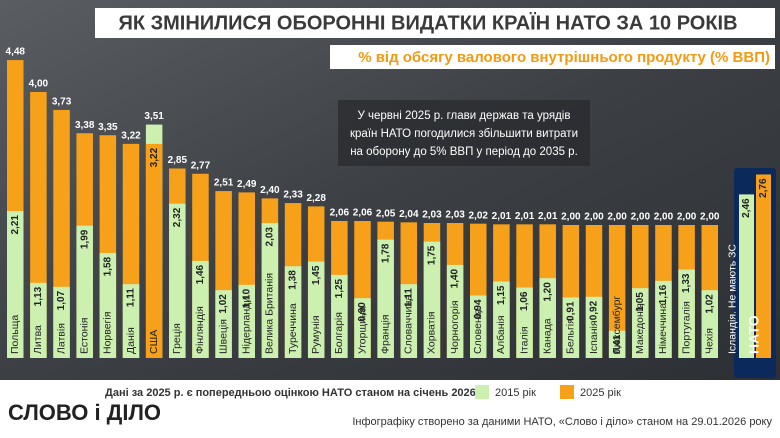  Describe the element at coordinates (478, 331) in the screenshot. I see `x-tick-label: Словенія` at that location.